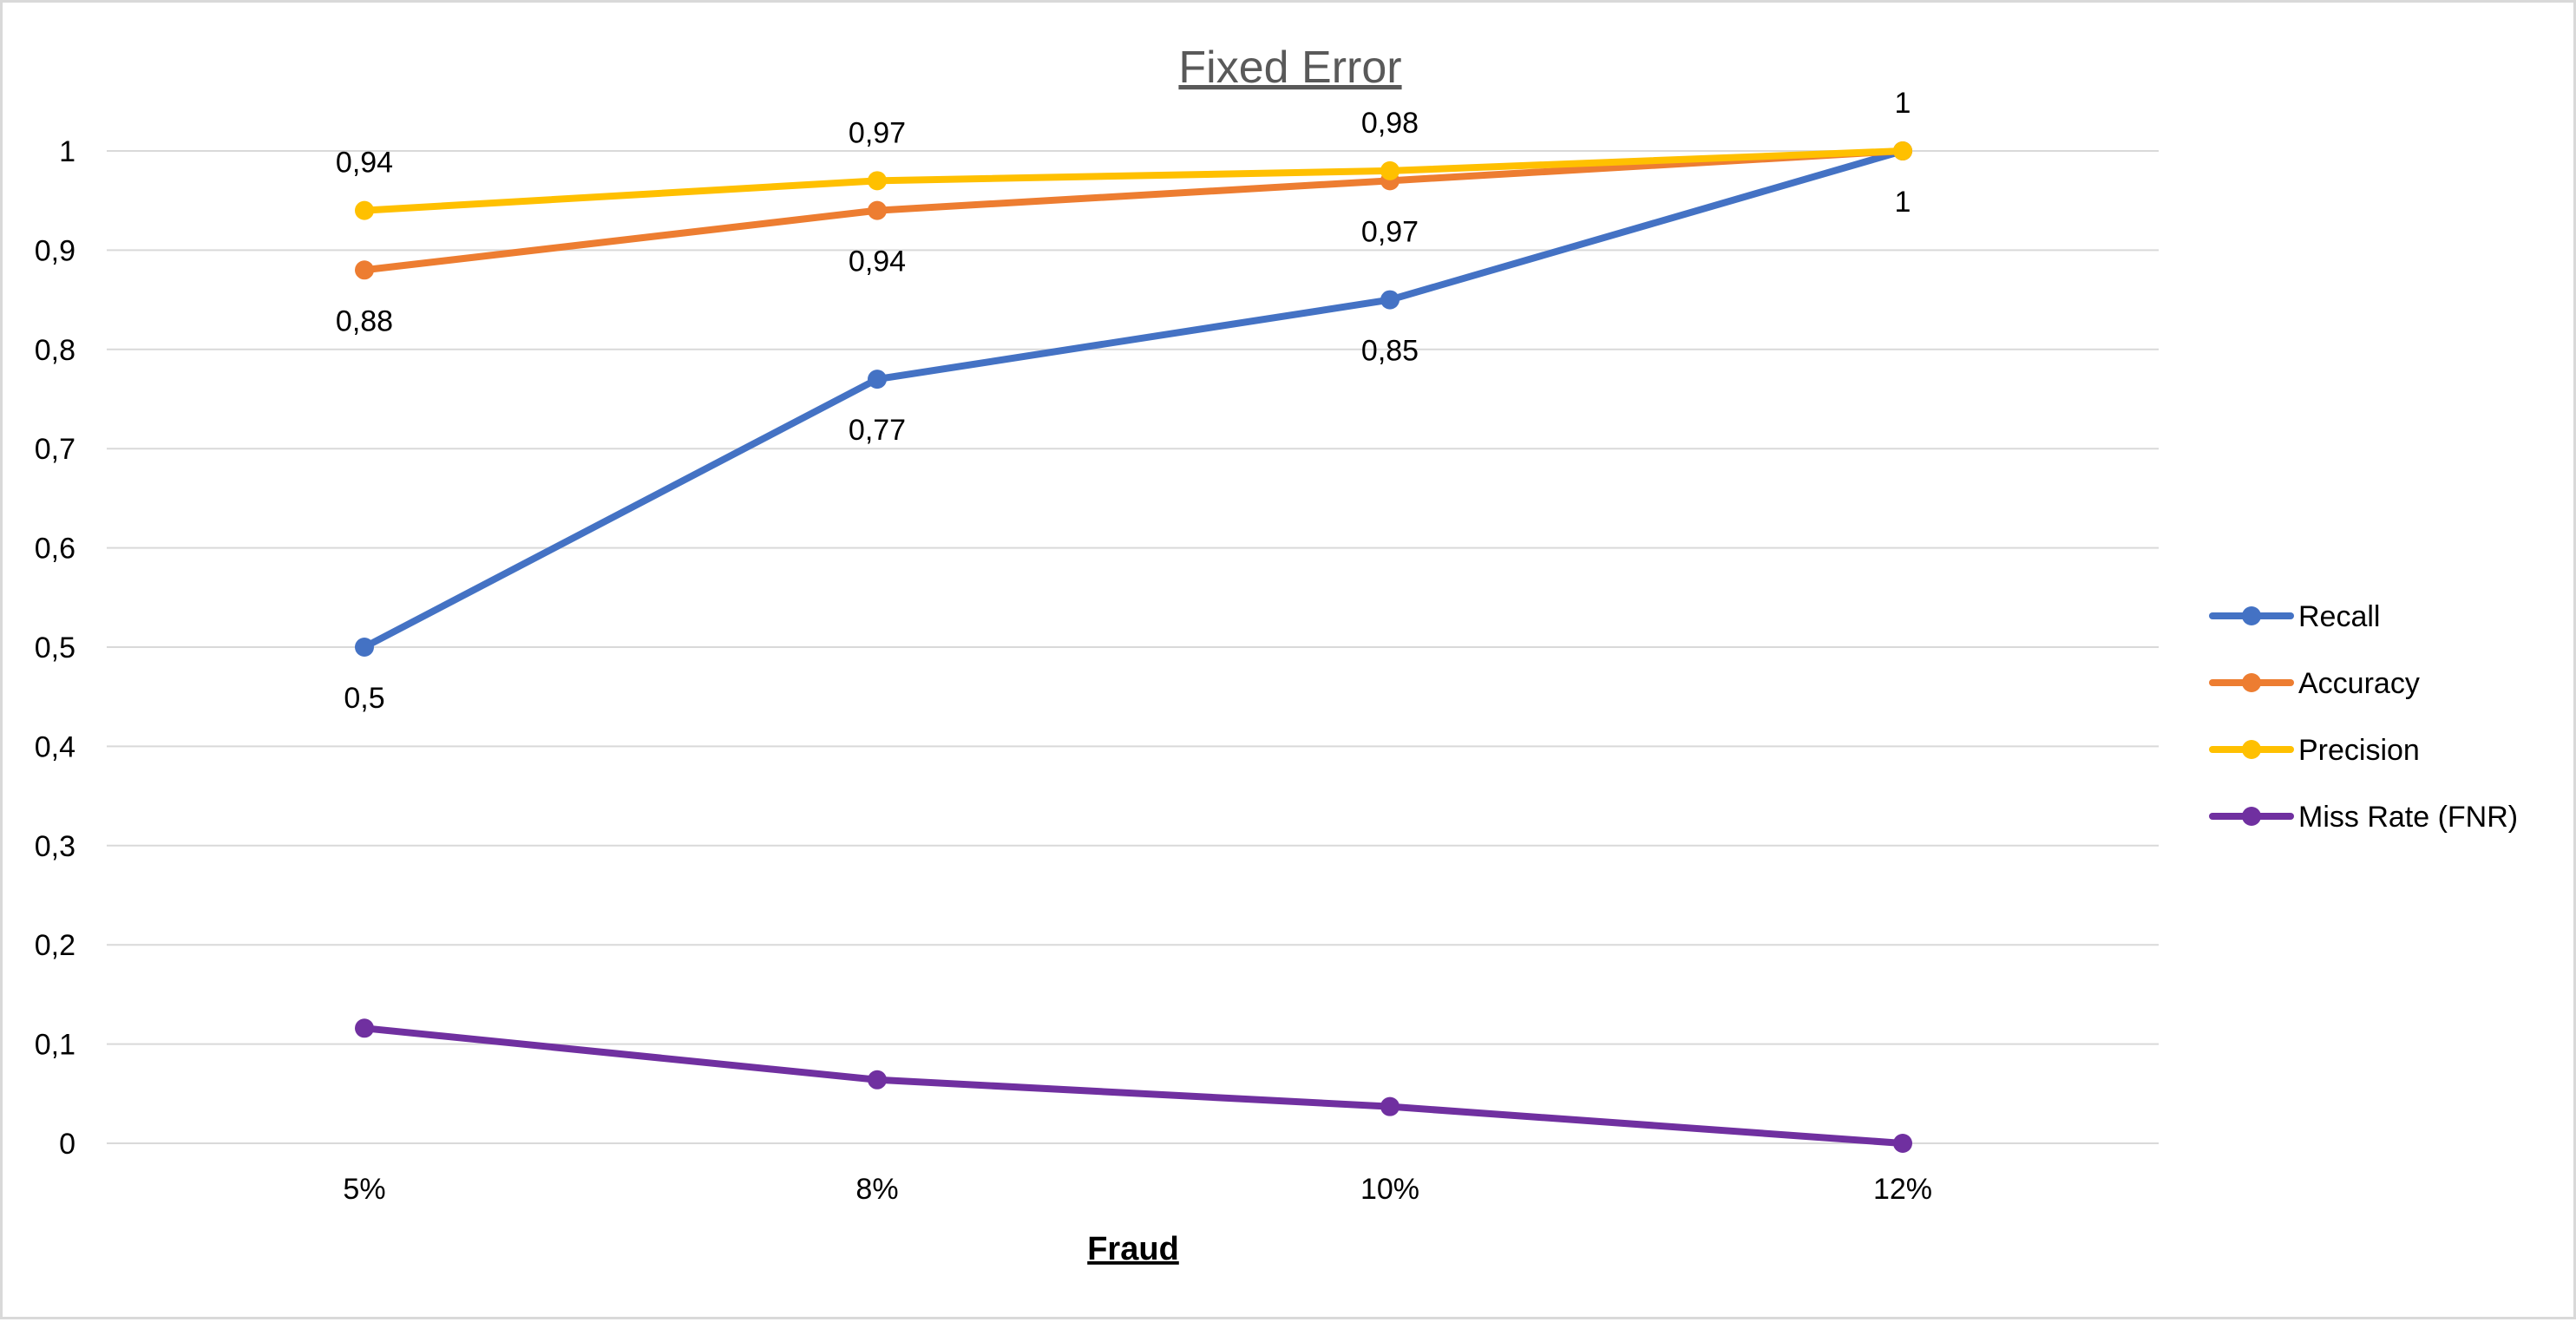  What do you see at coordinates (877, 430) in the screenshot?
I see `data-label-recall: 0,77` at bounding box center [877, 430].